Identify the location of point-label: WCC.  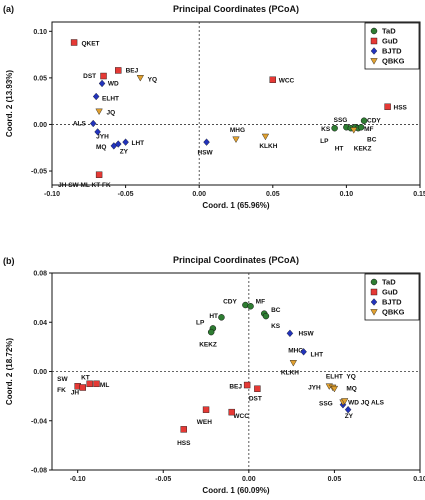
(241, 416).